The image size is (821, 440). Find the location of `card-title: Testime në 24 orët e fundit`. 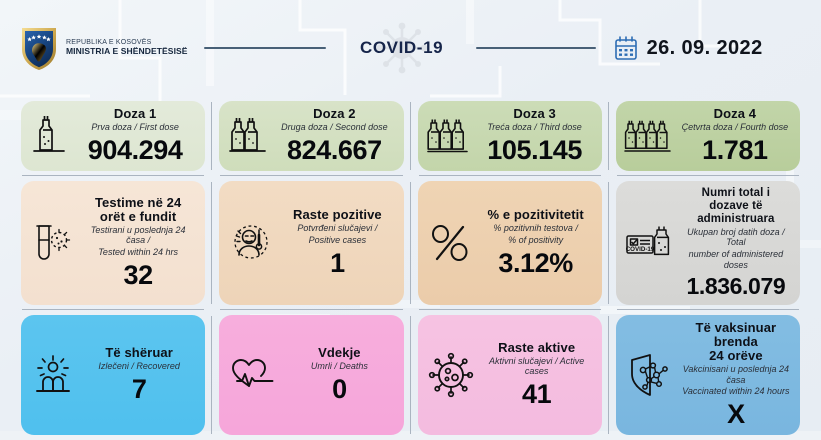

card-title: Testime në 24 orët e fundit is located at coordinates (138, 209).